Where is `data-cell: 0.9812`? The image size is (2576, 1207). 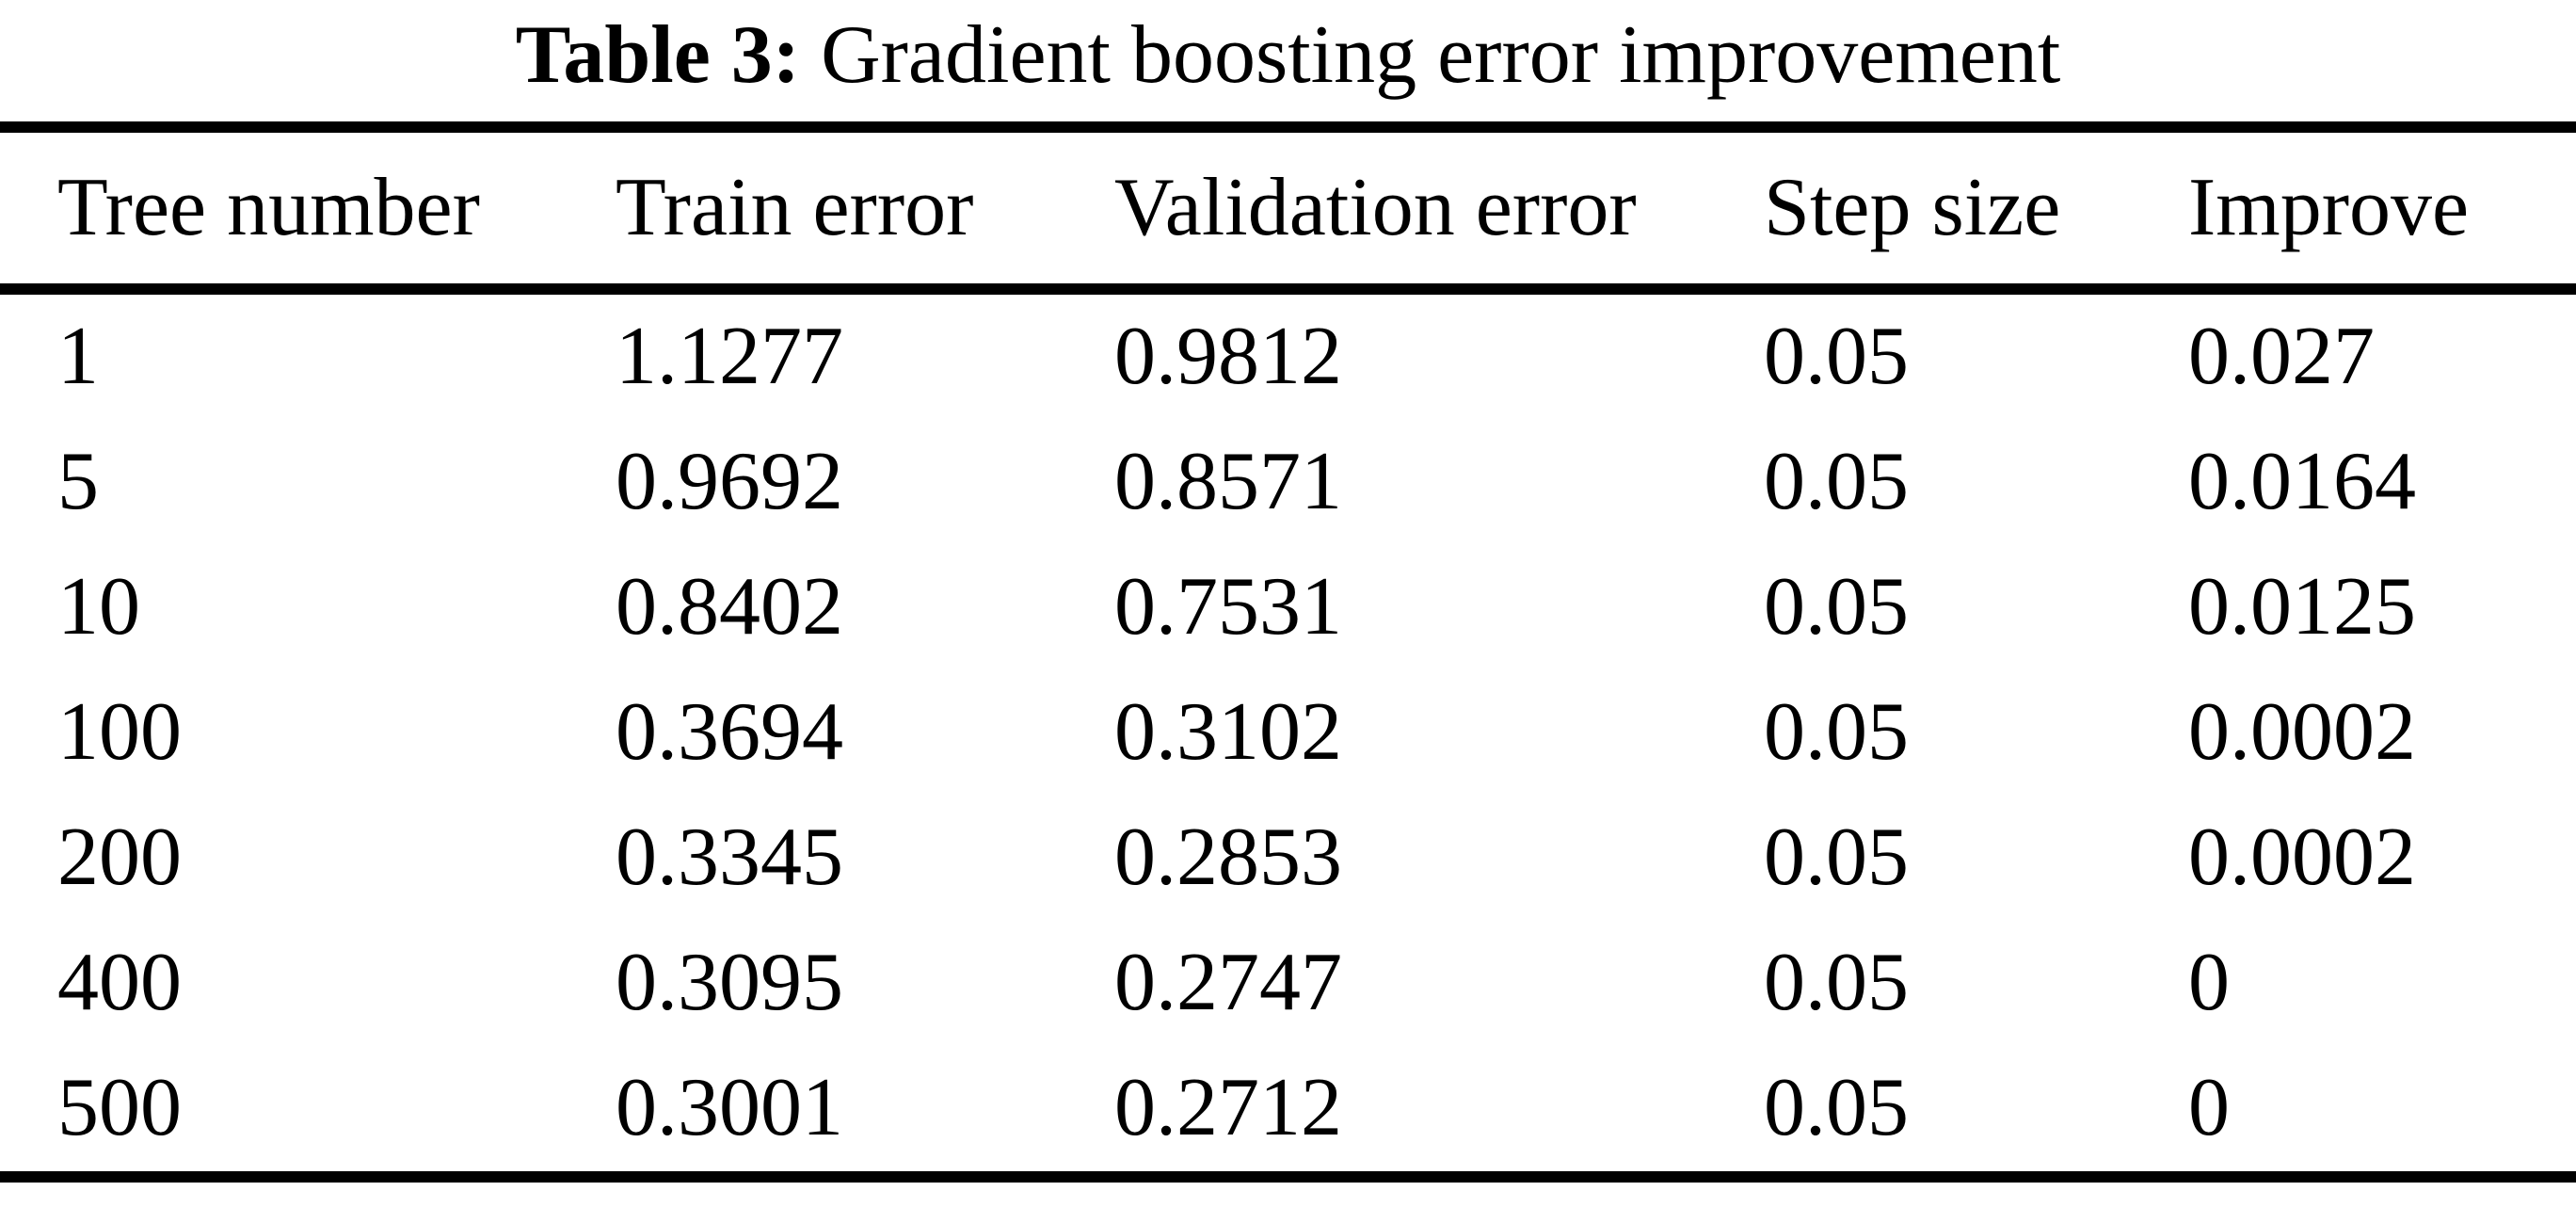
data-cell: 0.9812 is located at coordinates (1228, 357).